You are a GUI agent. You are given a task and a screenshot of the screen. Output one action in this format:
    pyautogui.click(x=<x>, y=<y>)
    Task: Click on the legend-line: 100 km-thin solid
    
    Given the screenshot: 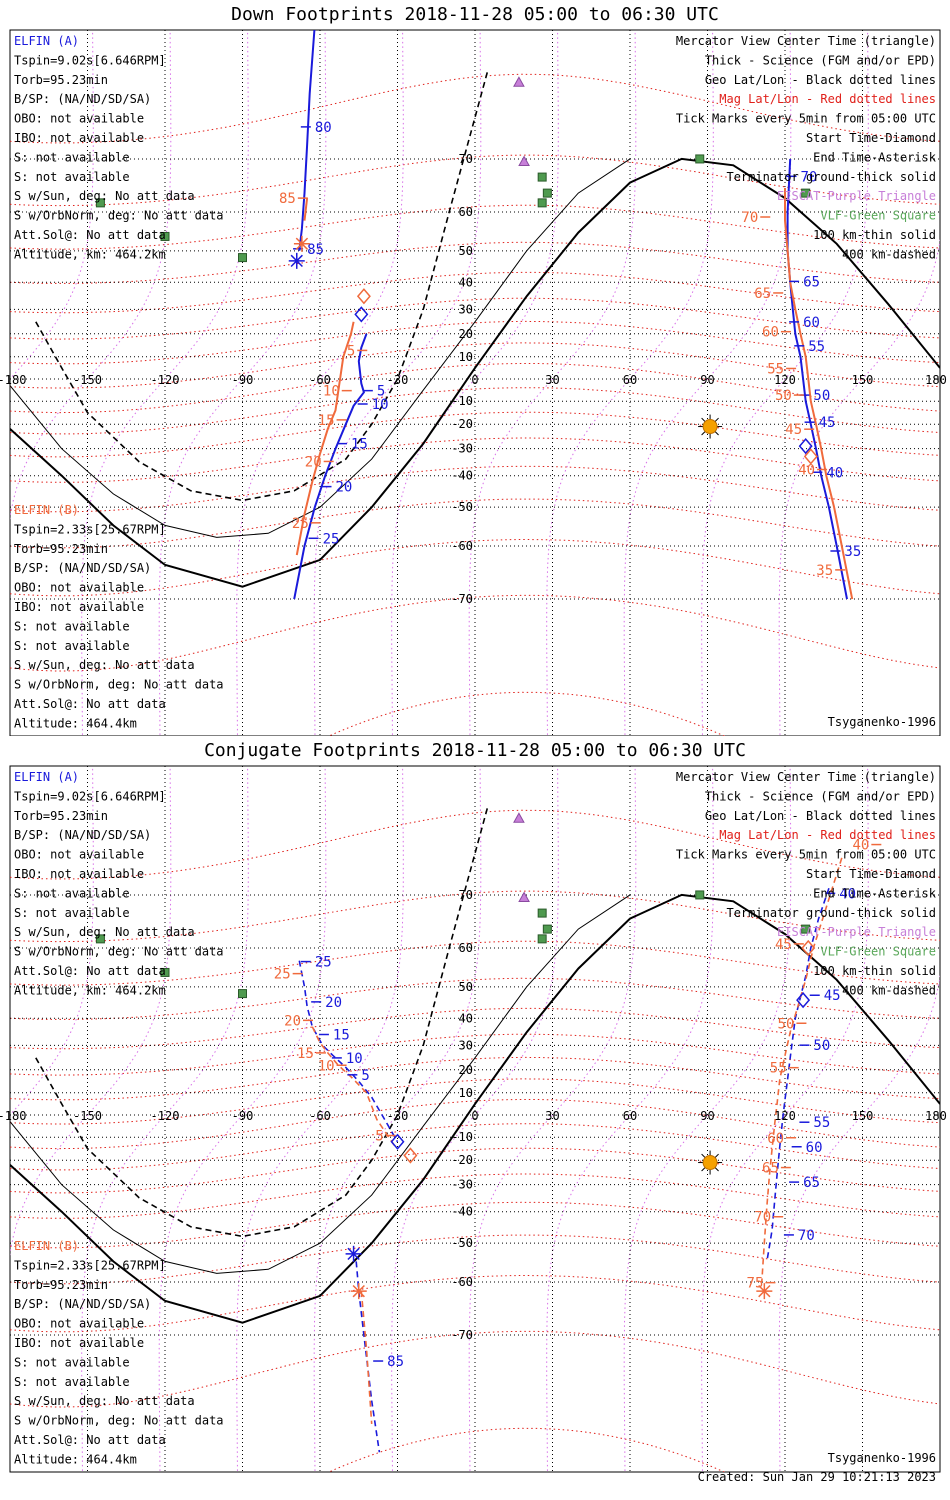 What is the action you would take?
    pyautogui.click(x=874, y=235)
    